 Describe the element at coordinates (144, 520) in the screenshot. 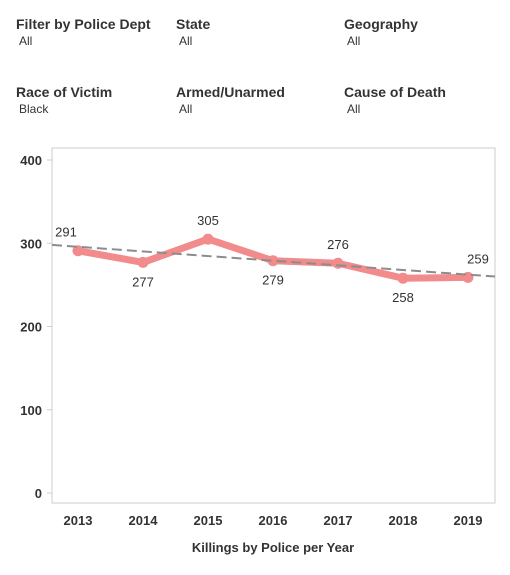

I see `x-tick-label: 2014` at that location.